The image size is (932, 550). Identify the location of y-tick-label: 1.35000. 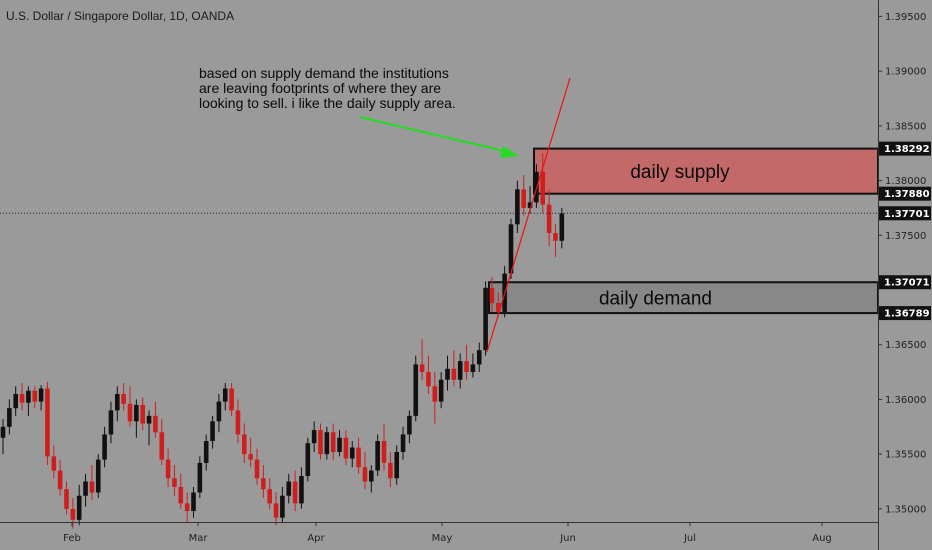
(905, 509).